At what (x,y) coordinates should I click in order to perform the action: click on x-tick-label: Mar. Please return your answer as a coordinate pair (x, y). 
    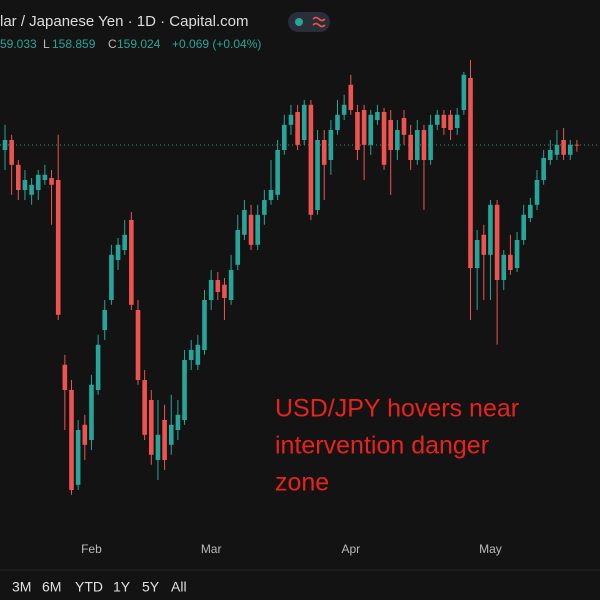
    Looking at the image, I should click on (211, 549).